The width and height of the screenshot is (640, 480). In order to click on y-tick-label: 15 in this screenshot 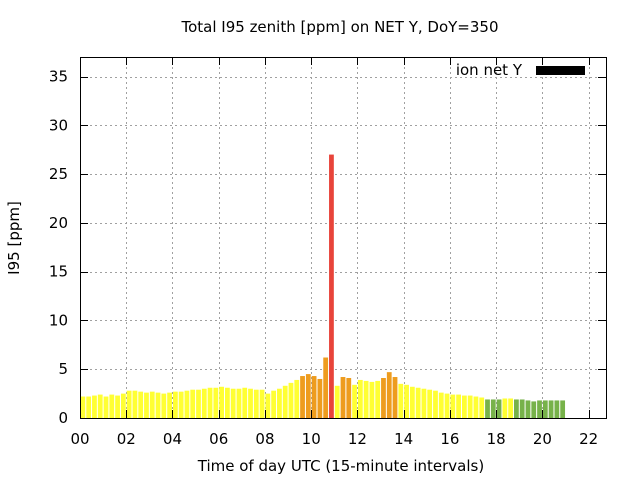, I will do `click(58, 272)`.